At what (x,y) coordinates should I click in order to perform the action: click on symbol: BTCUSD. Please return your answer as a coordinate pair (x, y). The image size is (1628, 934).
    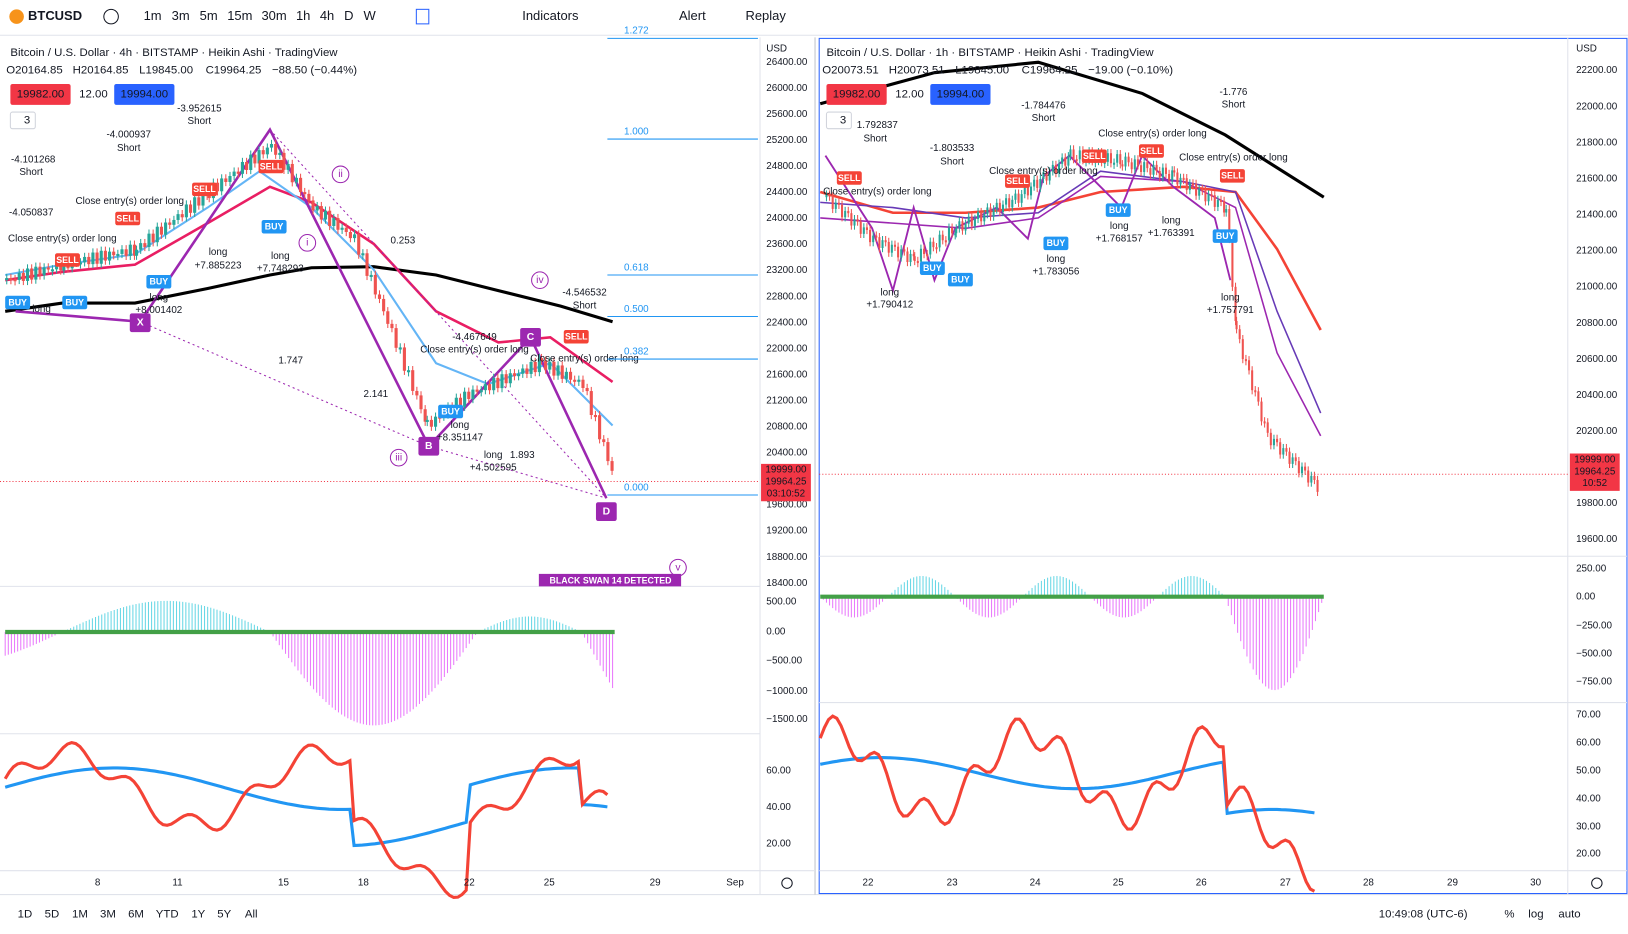
    Looking at the image, I should click on (55, 15).